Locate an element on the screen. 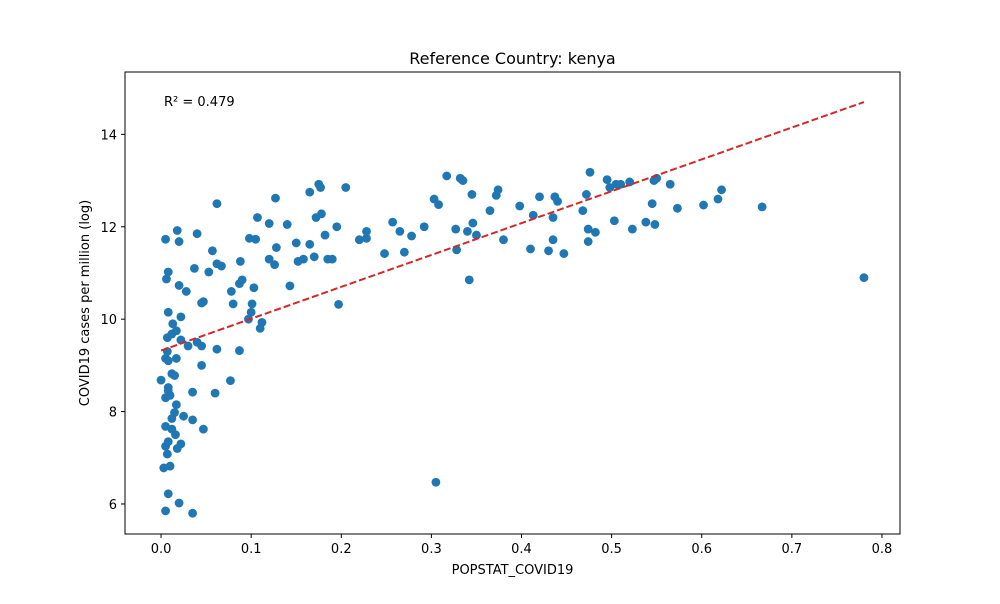  y-axis-label: COVID19 cases per million (log) is located at coordinates (85, 303).